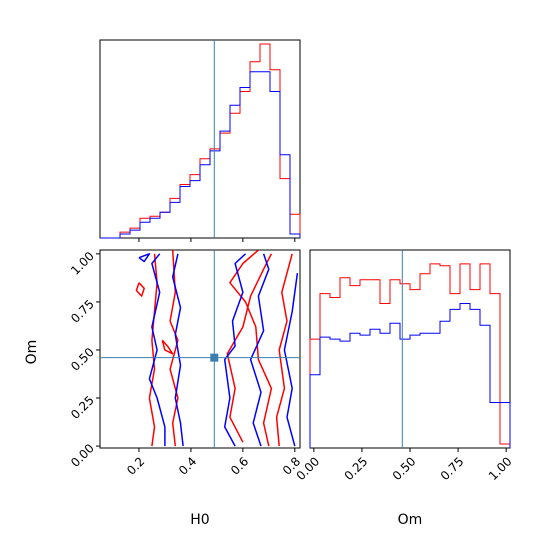 This screenshot has height=550, width=550. What do you see at coordinates (217, 240) in the screenshot?
I see `hist-h0-ticks` at bounding box center [217, 240].